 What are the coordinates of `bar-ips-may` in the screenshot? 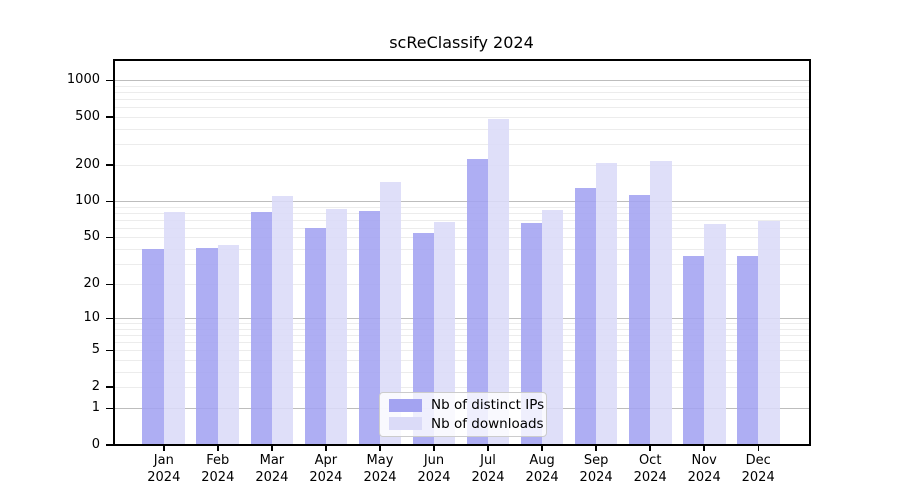 It's located at (369, 328).